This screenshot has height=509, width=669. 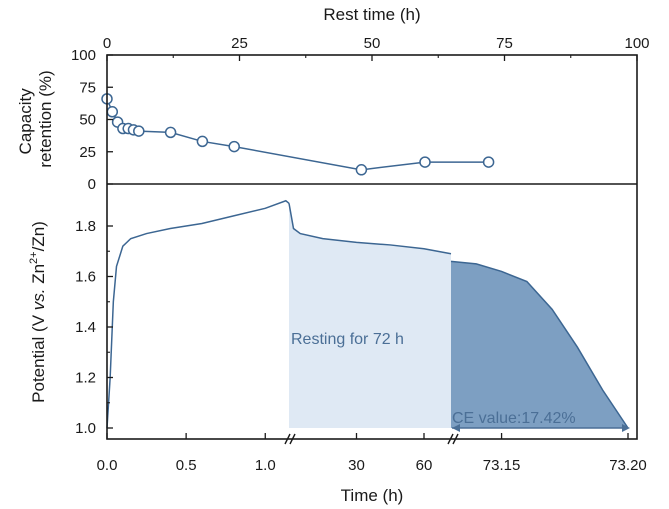 I want to click on top-panel, so click(x=298, y=134).